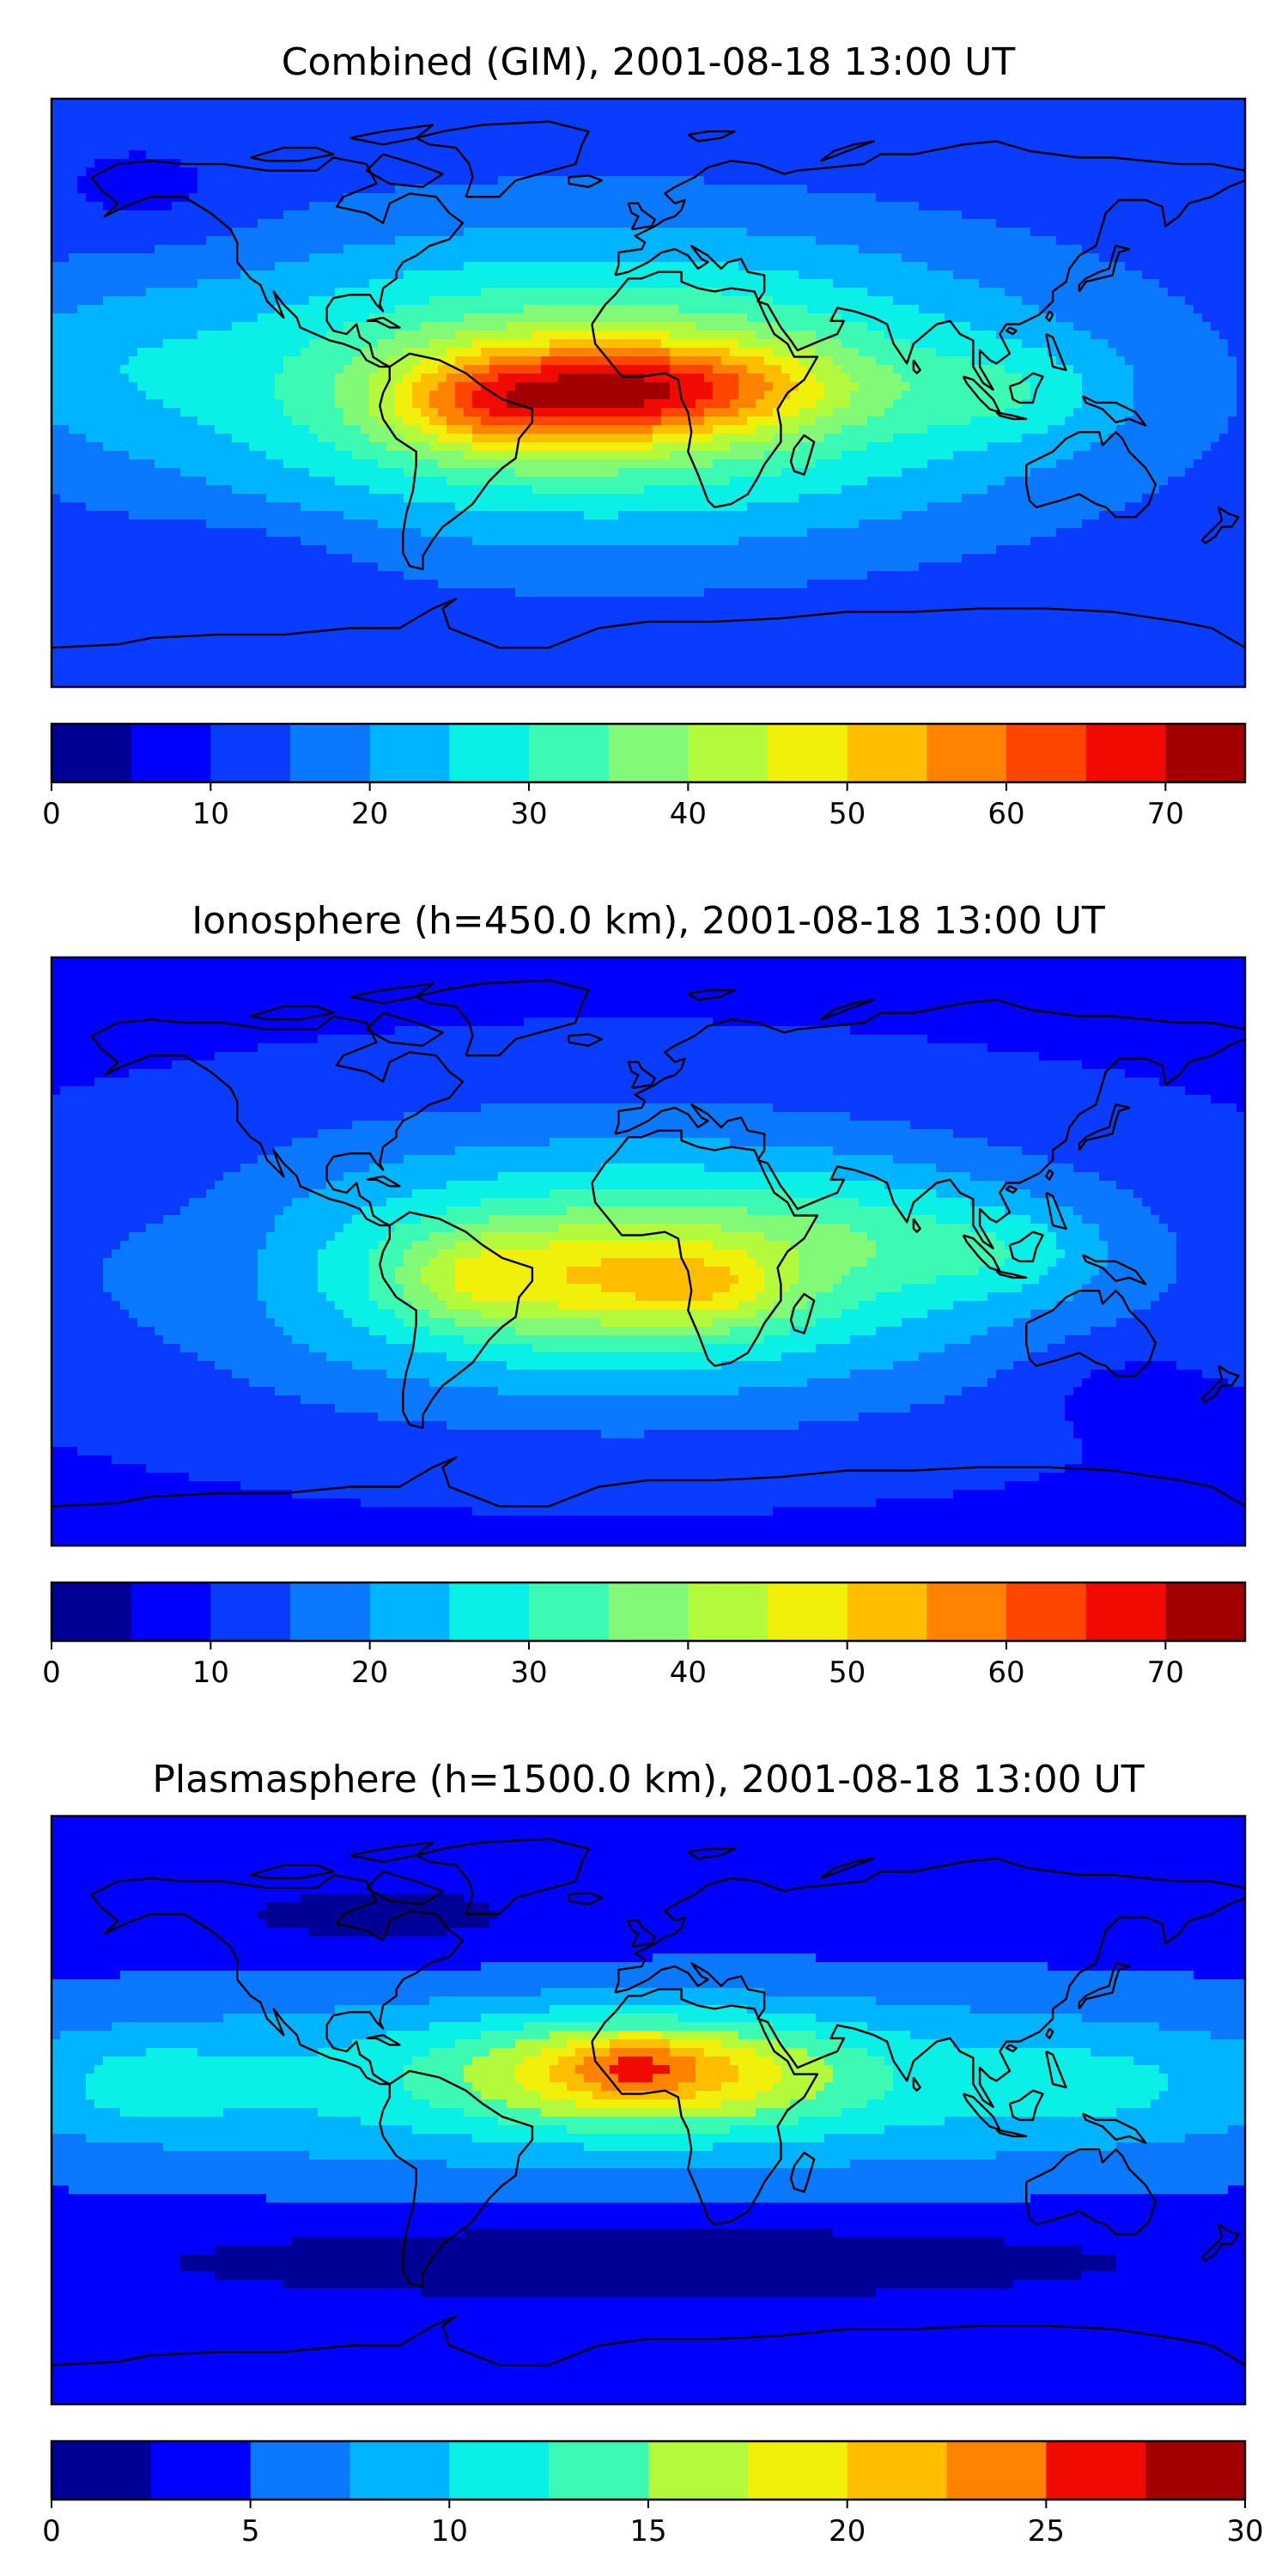 Image resolution: width=1288 pixels, height=2576 pixels. Describe the element at coordinates (450, 2531) in the screenshot. I see `colorbar-tick-label: 10` at that location.